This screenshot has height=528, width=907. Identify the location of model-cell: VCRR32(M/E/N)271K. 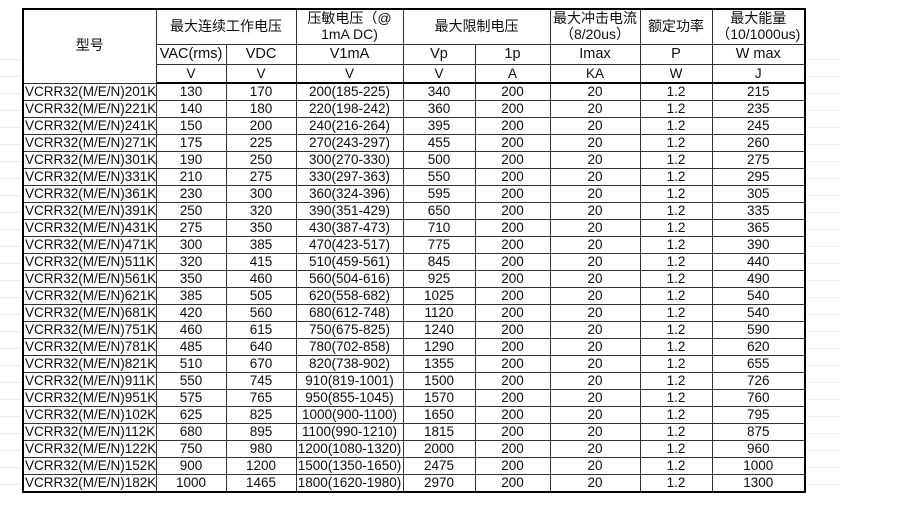
(89, 143).